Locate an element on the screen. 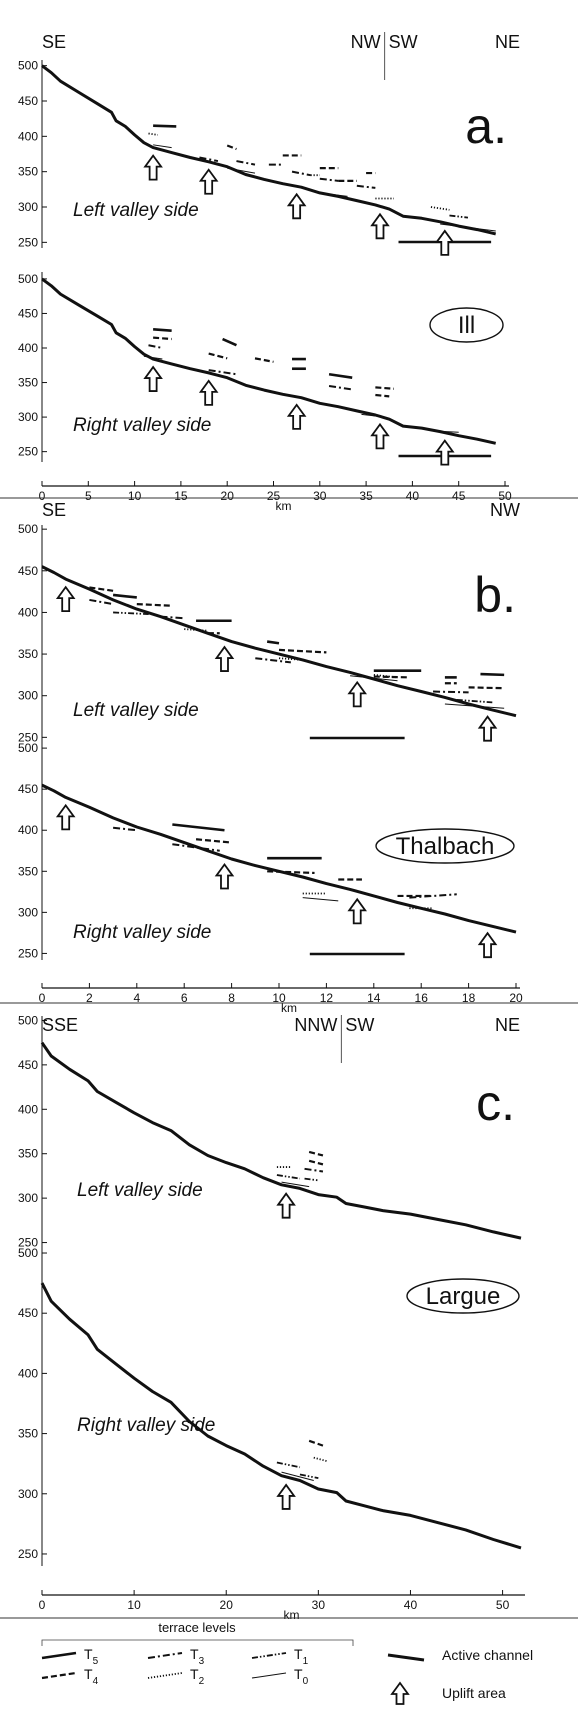 This screenshot has width=578, height=1710. x-tick-label: 30 is located at coordinates (320, 496).